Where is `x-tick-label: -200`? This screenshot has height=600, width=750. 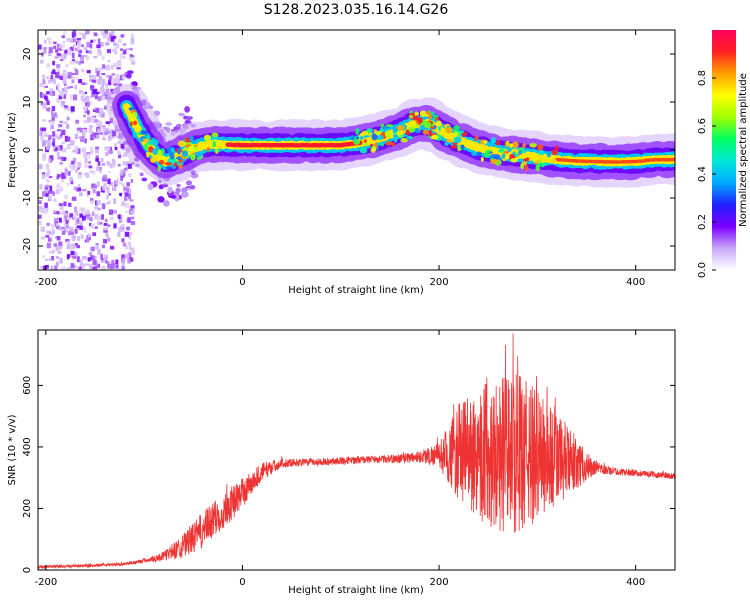 x-tick-label: -200 is located at coordinates (46, 282).